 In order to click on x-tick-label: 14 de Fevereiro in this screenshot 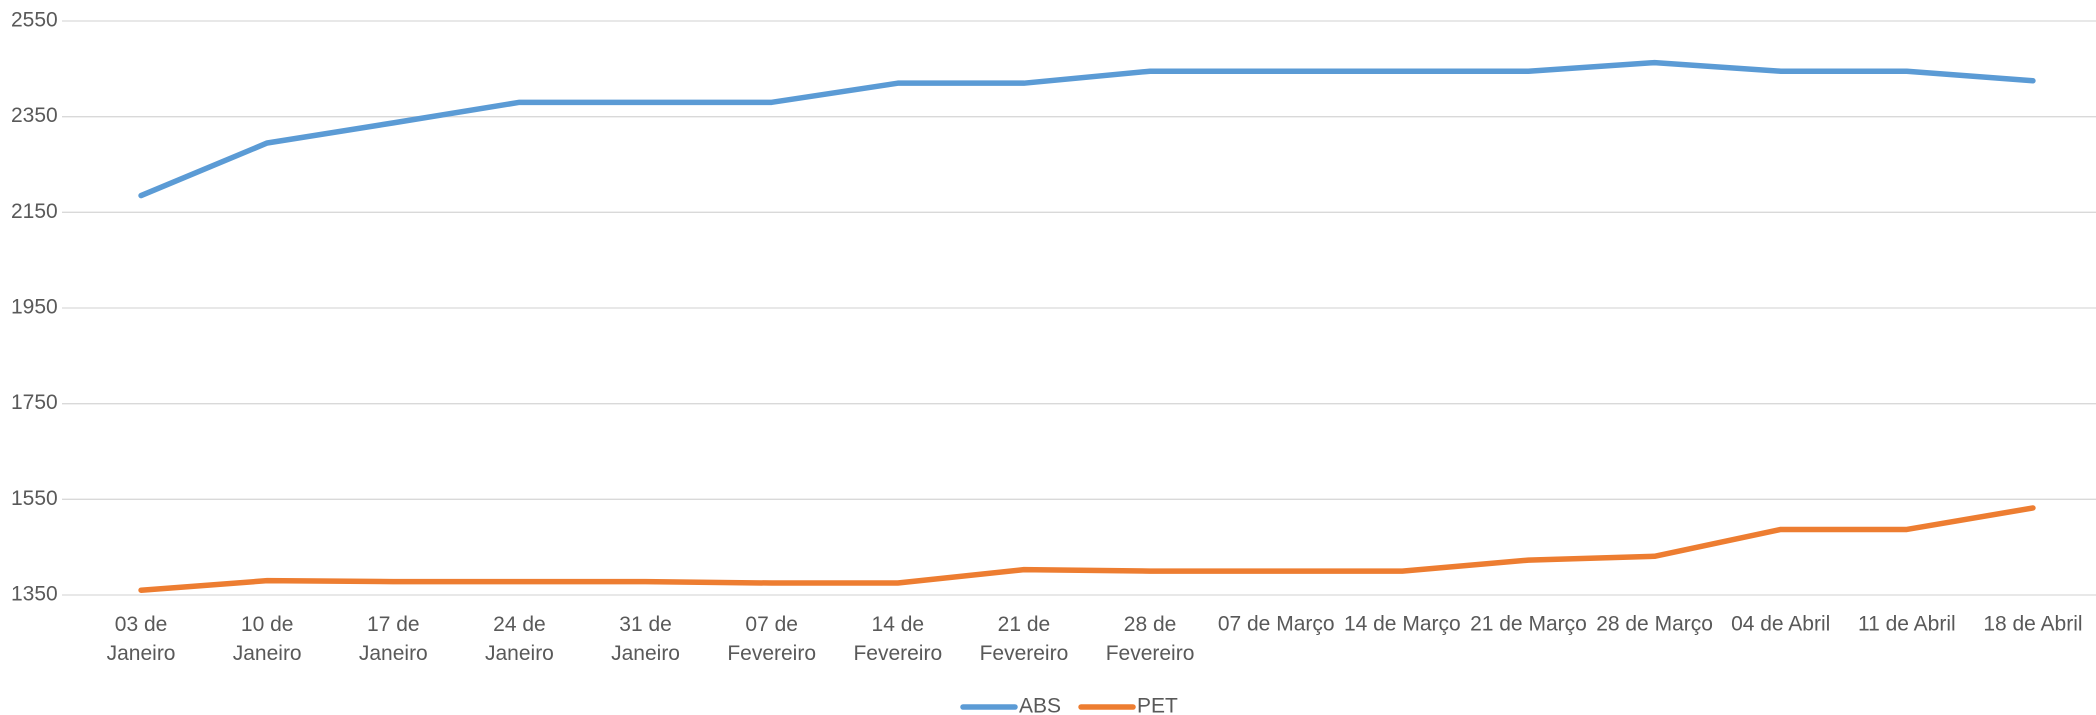, I will do `click(897, 639)`.